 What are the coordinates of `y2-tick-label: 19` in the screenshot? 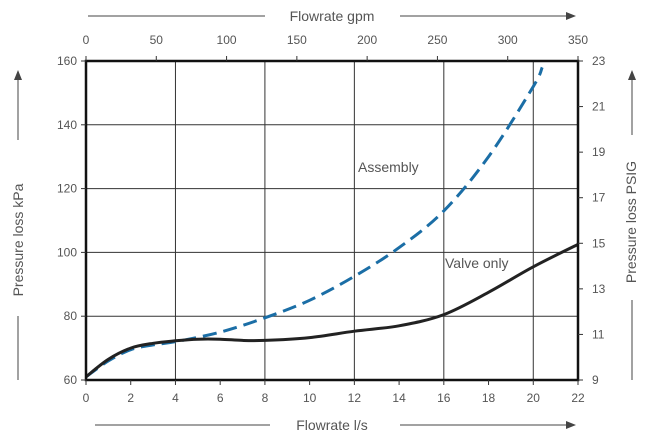 It's located at (599, 152).